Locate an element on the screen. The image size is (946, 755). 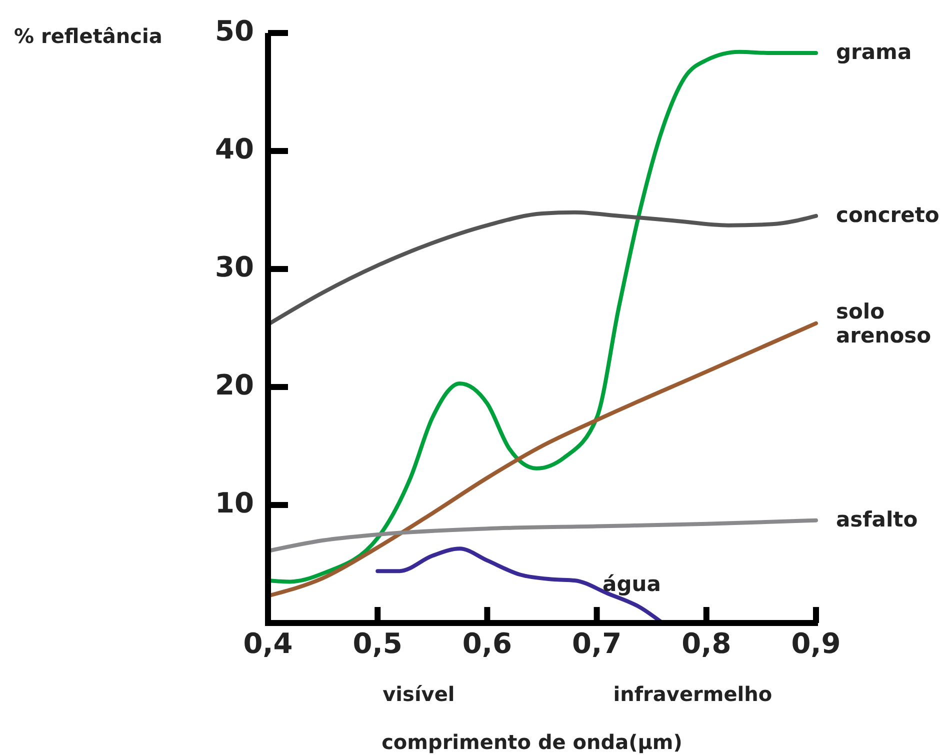
y-tick-label: 20 is located at coordinates (234, 385).